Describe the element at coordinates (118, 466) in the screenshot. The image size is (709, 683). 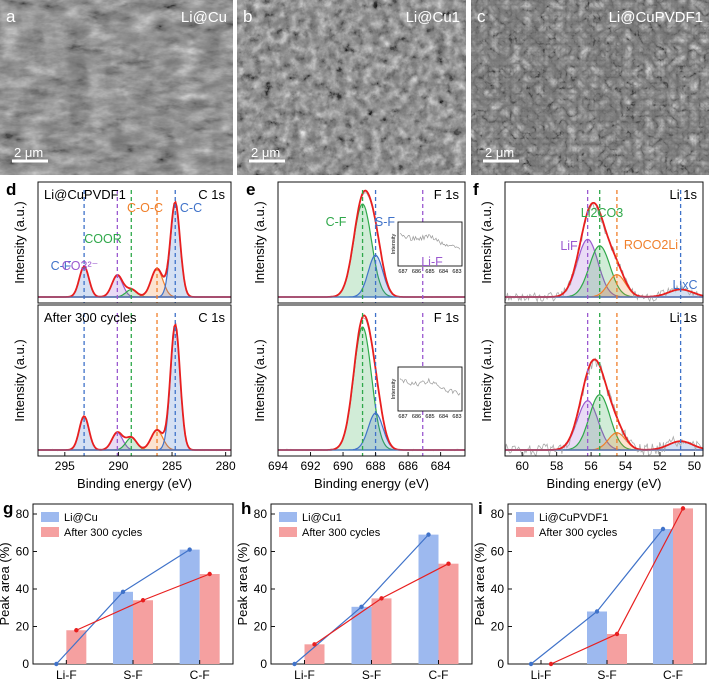
I see `x-tick-label: 290` at that location.